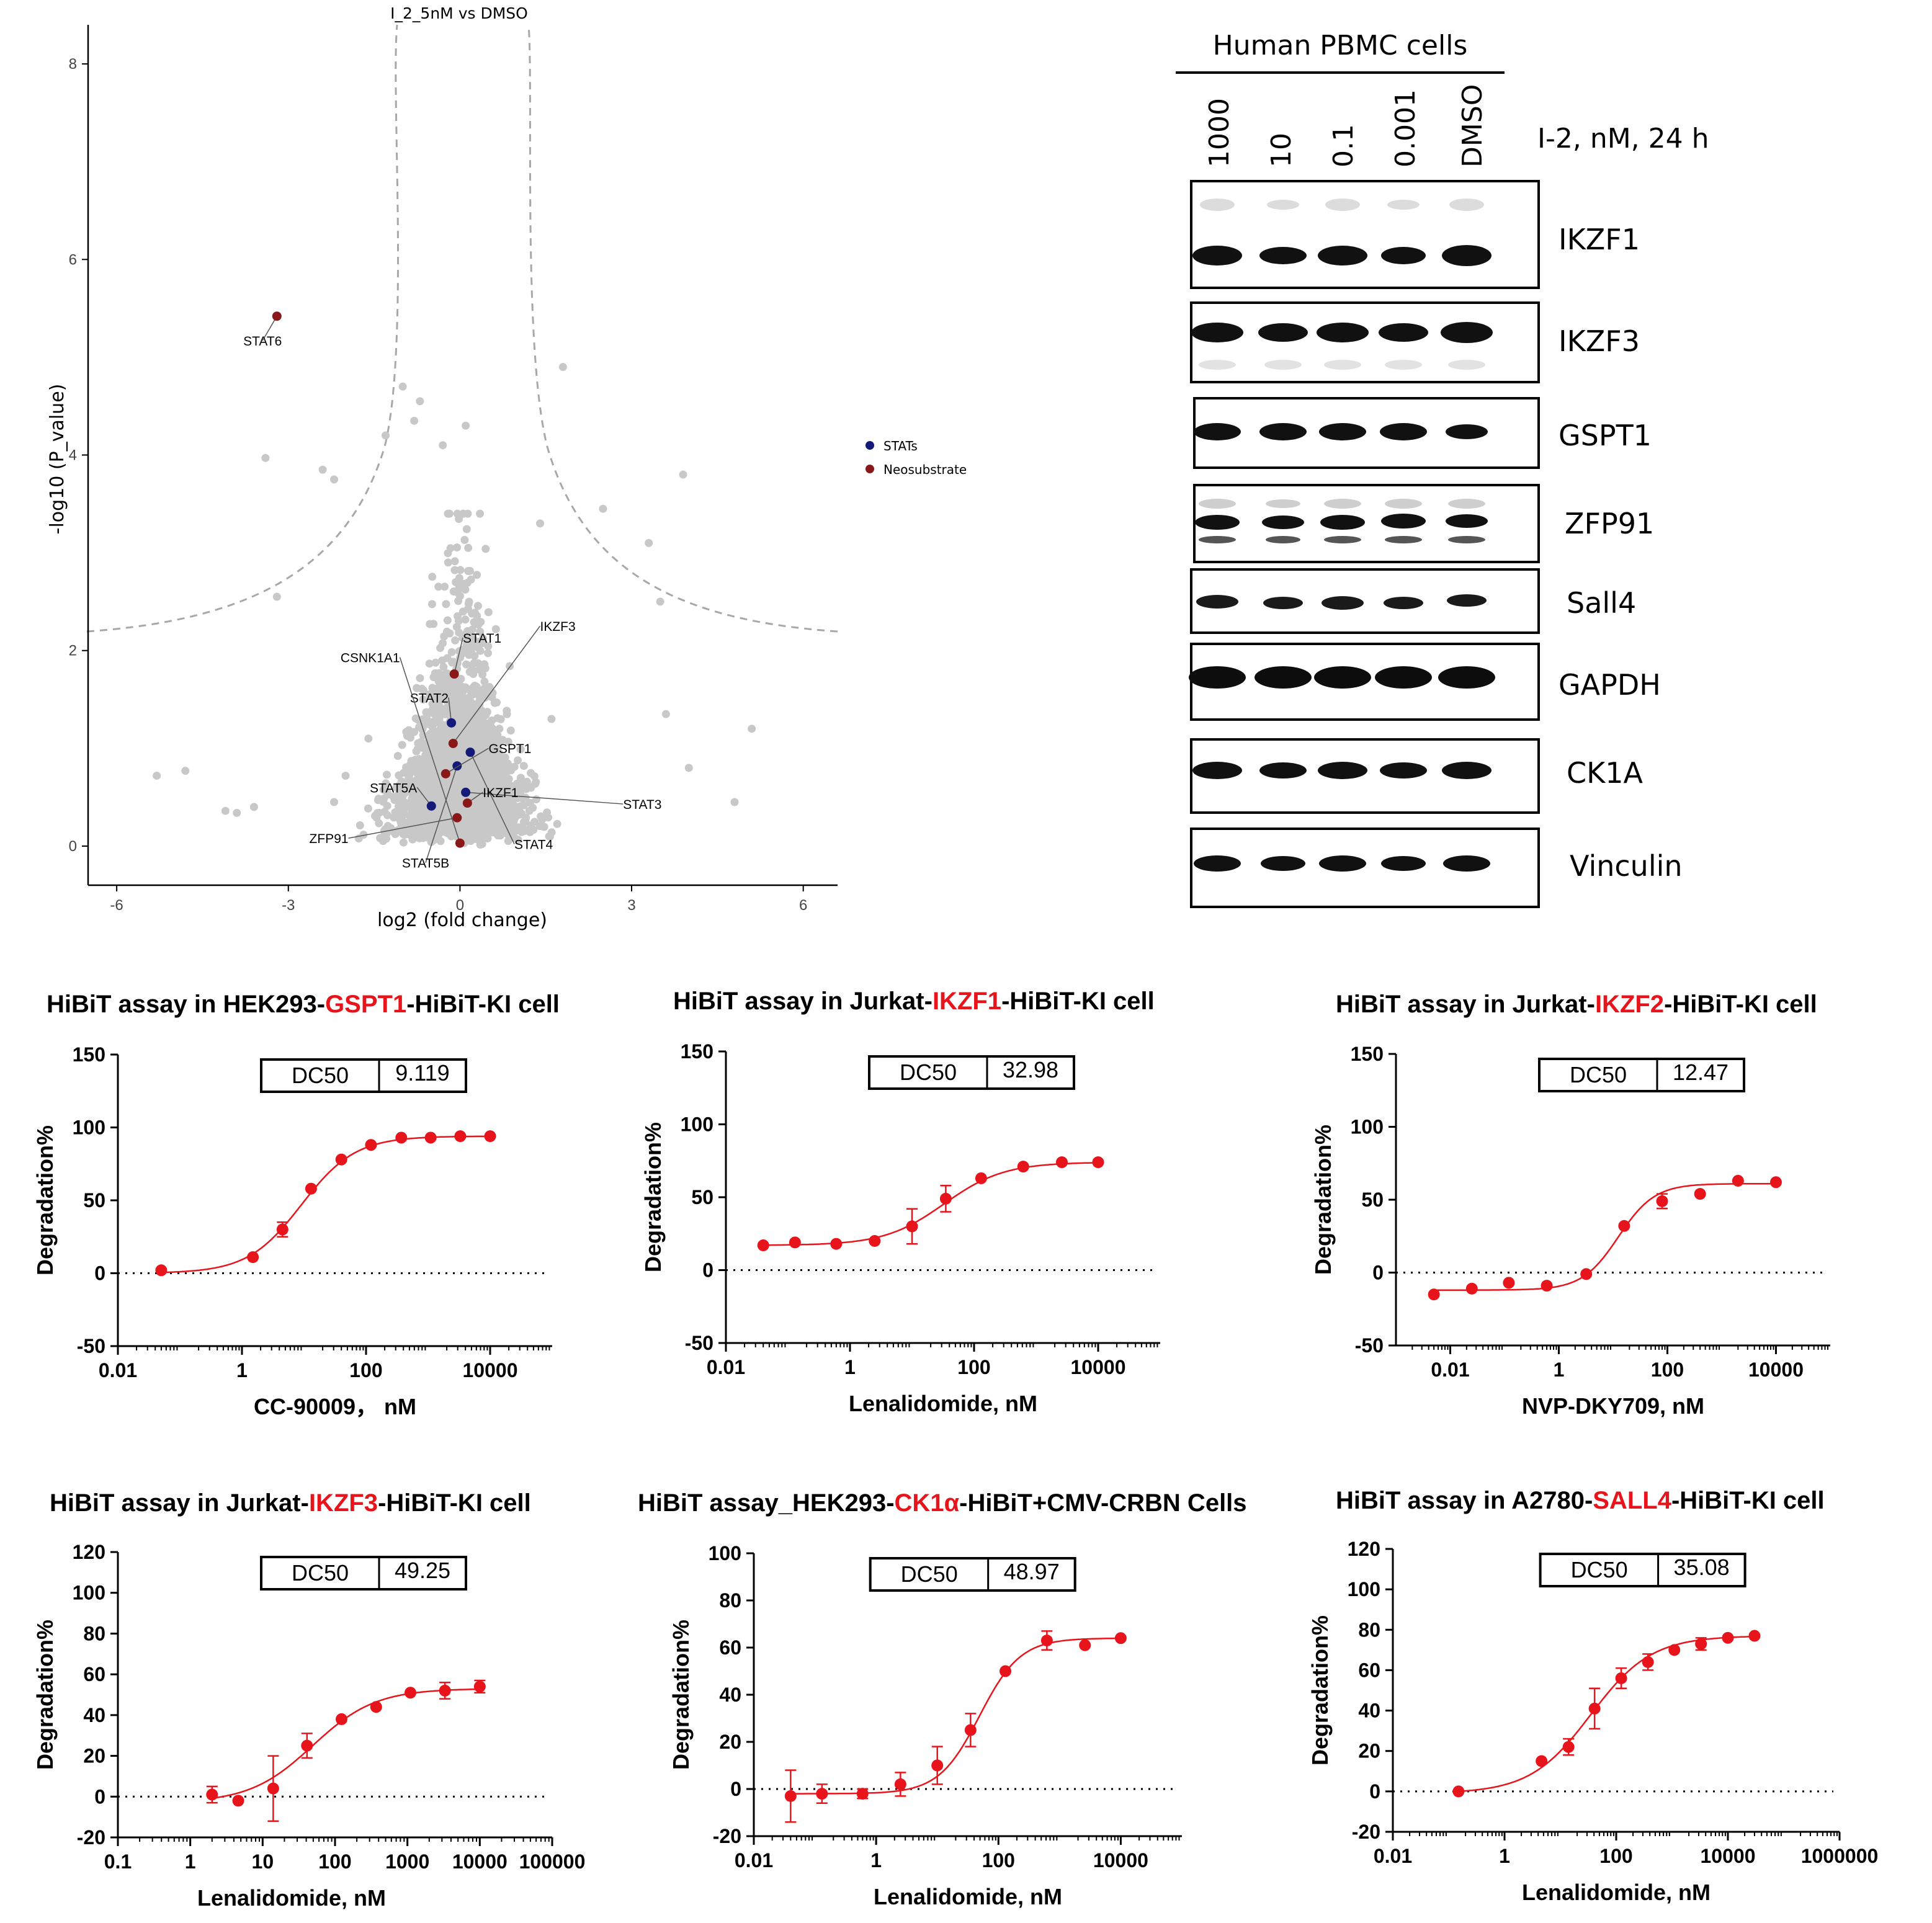 This screenshot has height=1923, width=1932. Describe the element at coordinates (1323, 1200) in the screenshot. I see `y-axis-label: Degradation%` at that location.